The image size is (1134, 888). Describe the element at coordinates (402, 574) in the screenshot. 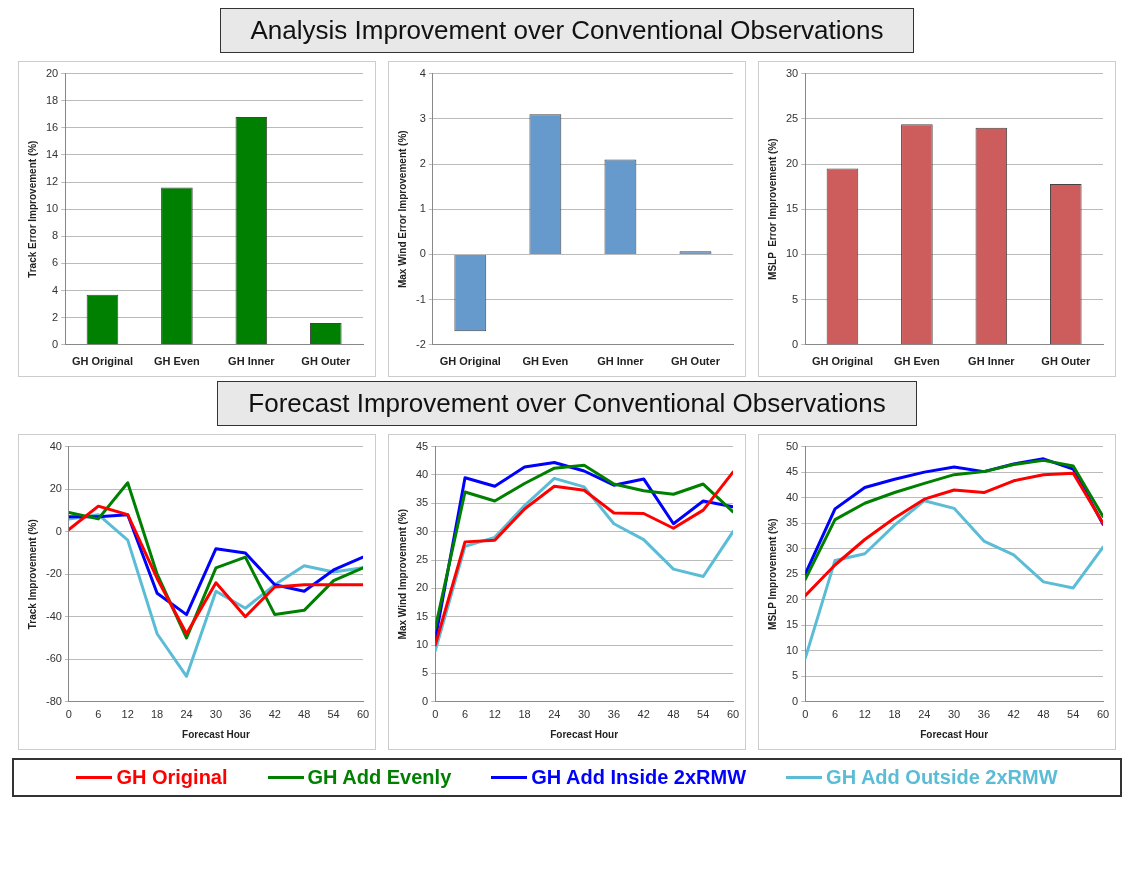

I see `y-axis-title: Max Wind Improvement (%)` at that location.